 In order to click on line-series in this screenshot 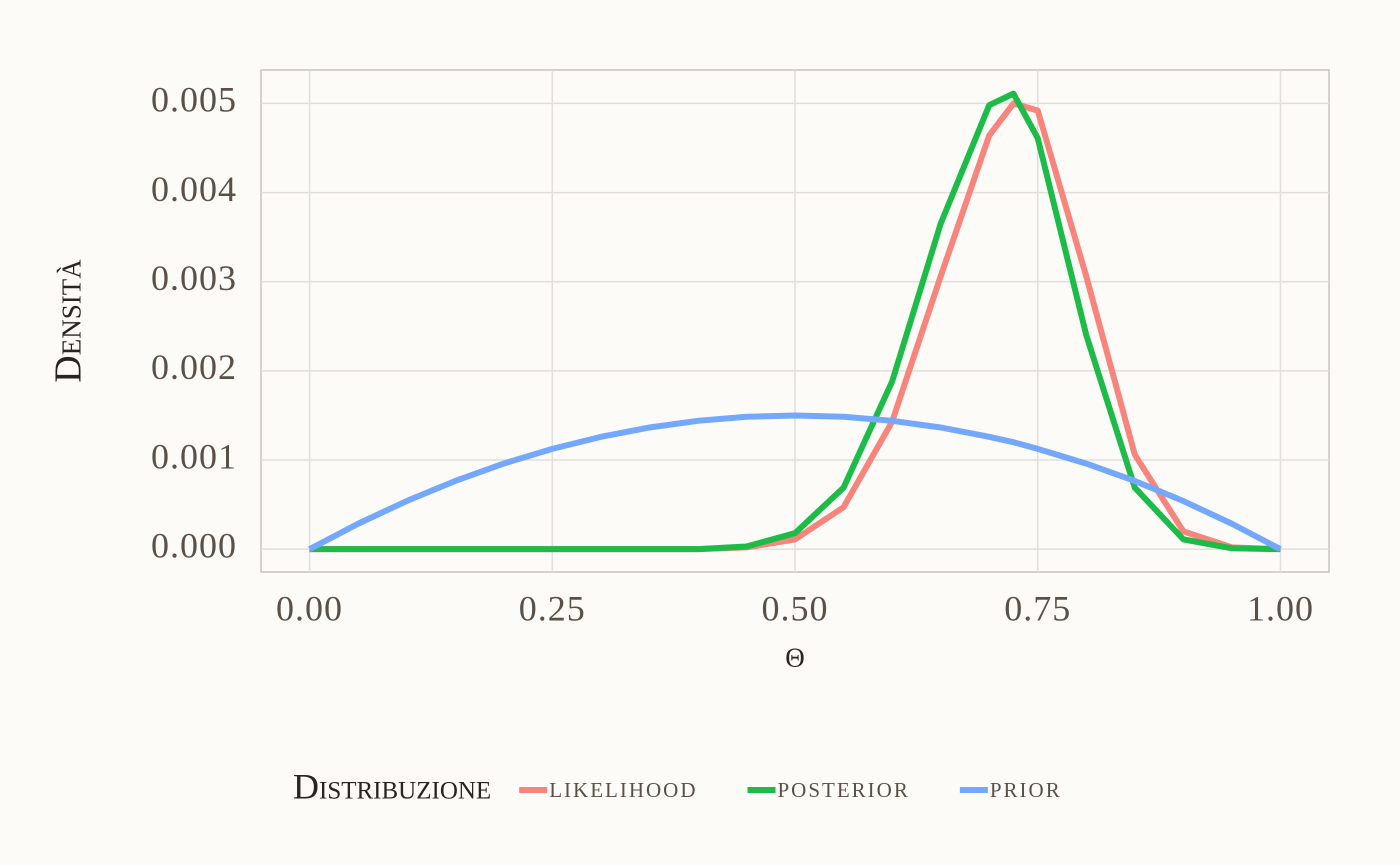, I will do `click(795, 482)`.